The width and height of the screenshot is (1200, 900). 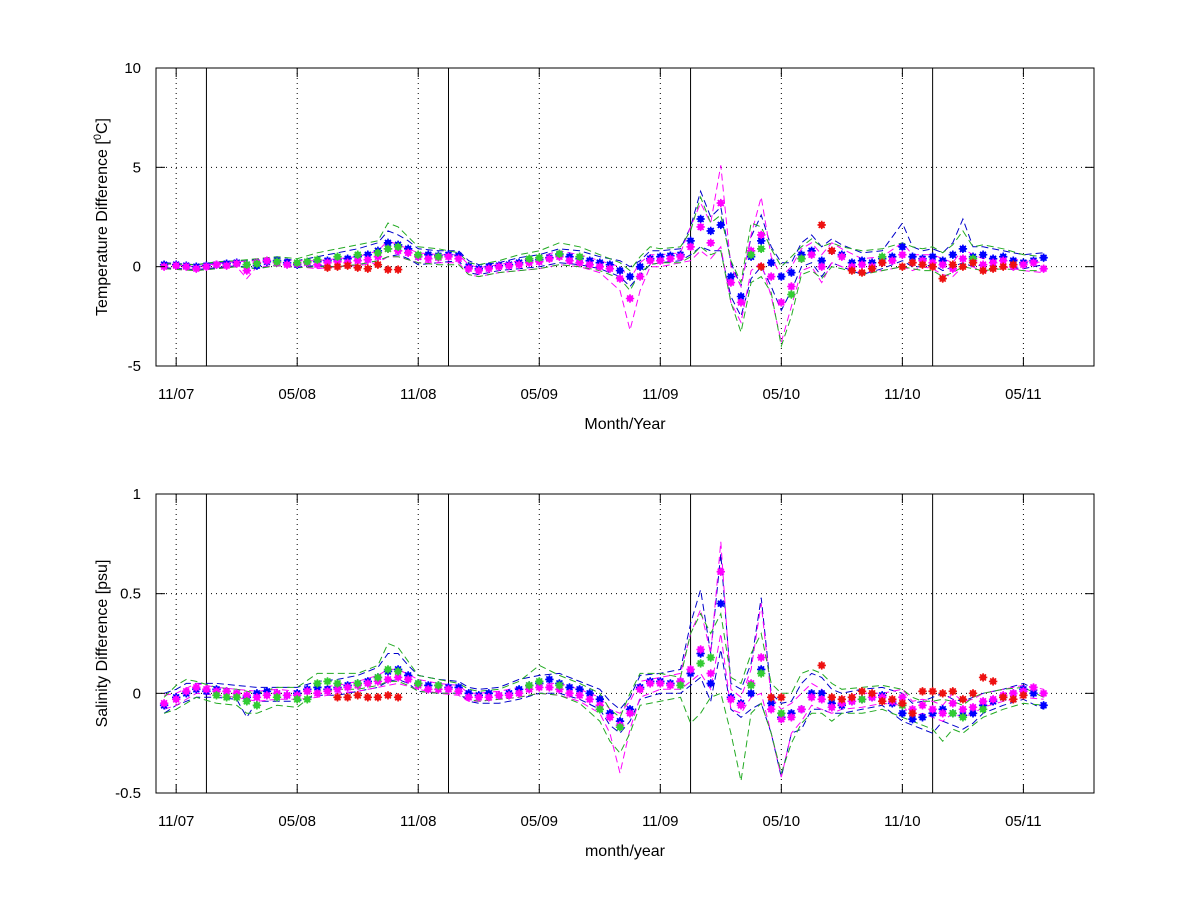 What do you see at coordinates (418, 821) in the screenshot?
I see `x-tick-label: 11/08` at bounding box center [418, 821].